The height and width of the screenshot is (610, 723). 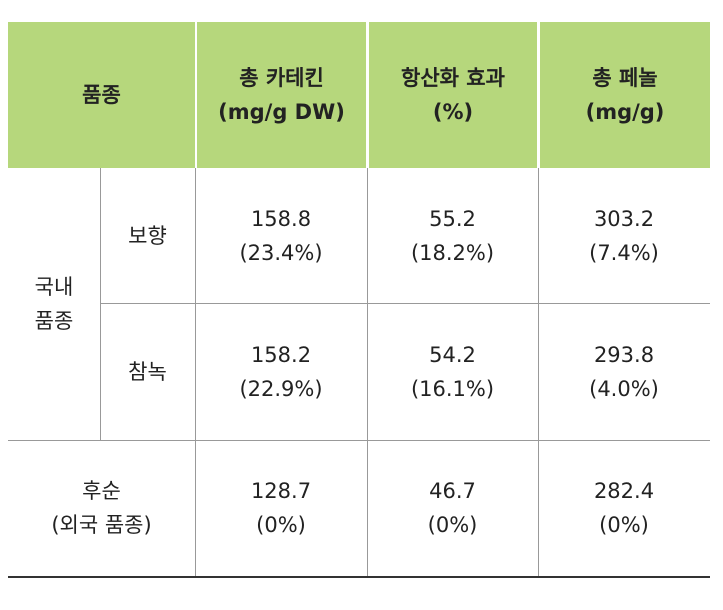 What do you see at coordinates (452, 252) in the screenshot?
I see `cell-text: (18.2%)` at bounding box center [452, 252].